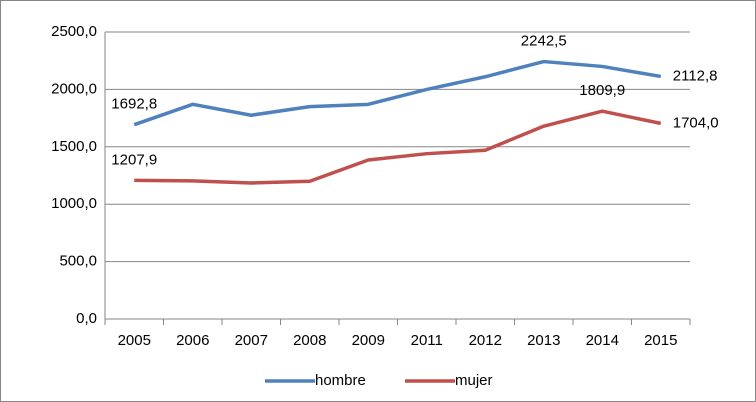  What do you see at coordinates (544, 41) in the screenshot?
I see `data-label: 2242,5` at bounding box center [544, 41].